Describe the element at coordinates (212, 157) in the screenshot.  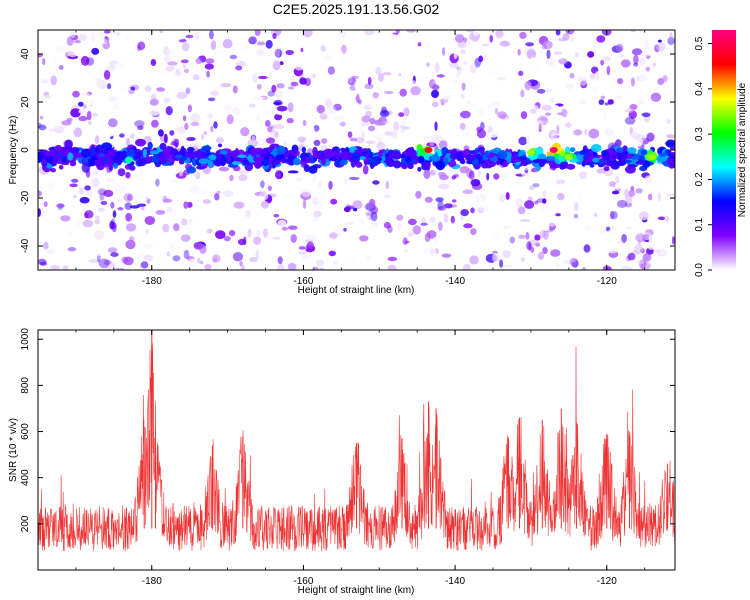
I see `heatmap-hotspot` at that location.